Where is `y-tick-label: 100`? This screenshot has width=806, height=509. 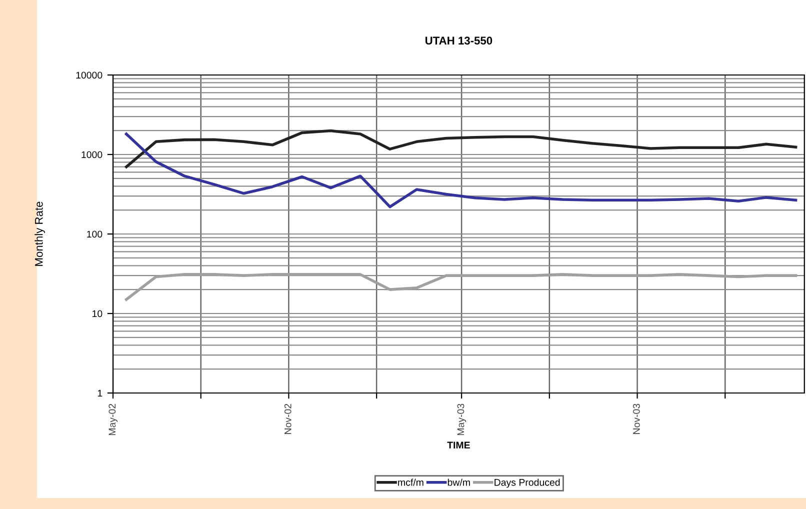 y-tick-label: 100 is located at coordinates (94, 234).